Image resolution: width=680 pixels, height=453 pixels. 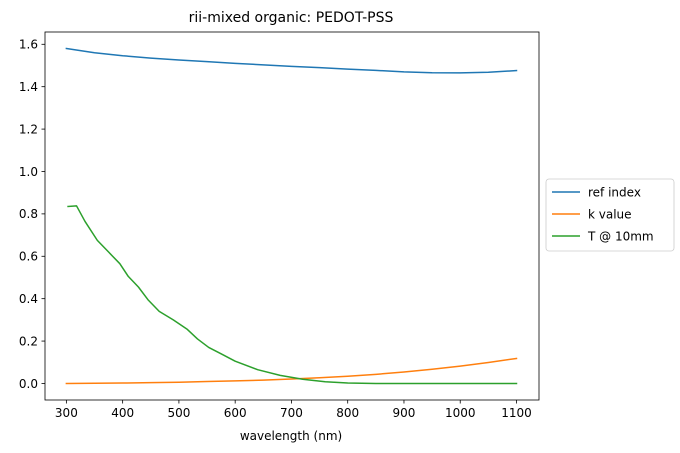 What do you see at coordinates (28, 129) in the screenshot?
I see `y-tick-label: 1.2` at bounding box center [28, 129].